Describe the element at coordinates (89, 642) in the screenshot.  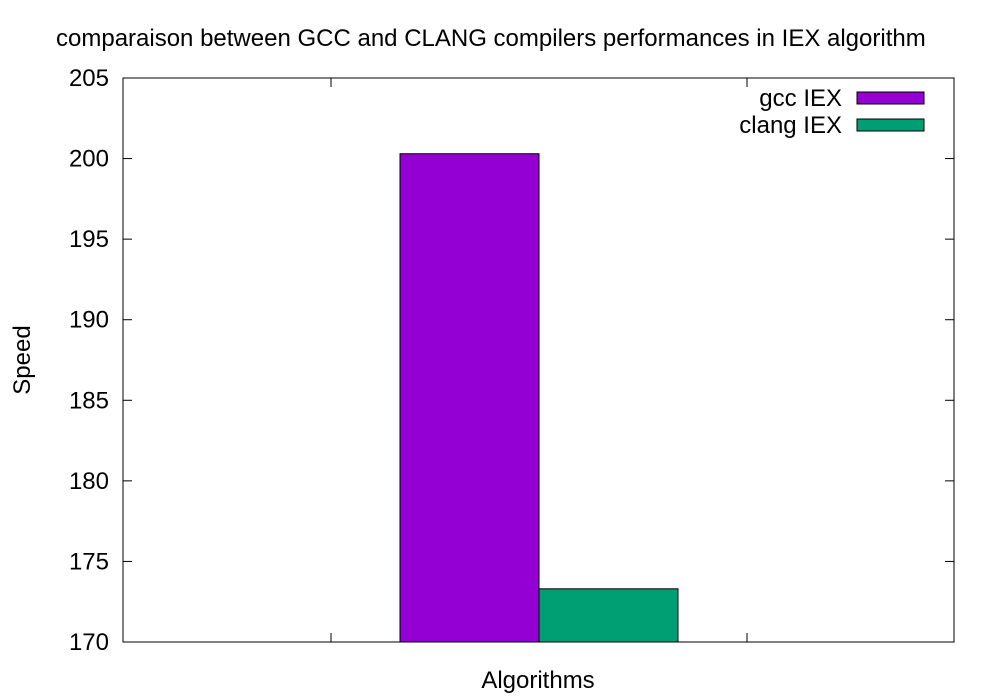
I see `y-tick-label: 170` at that location.